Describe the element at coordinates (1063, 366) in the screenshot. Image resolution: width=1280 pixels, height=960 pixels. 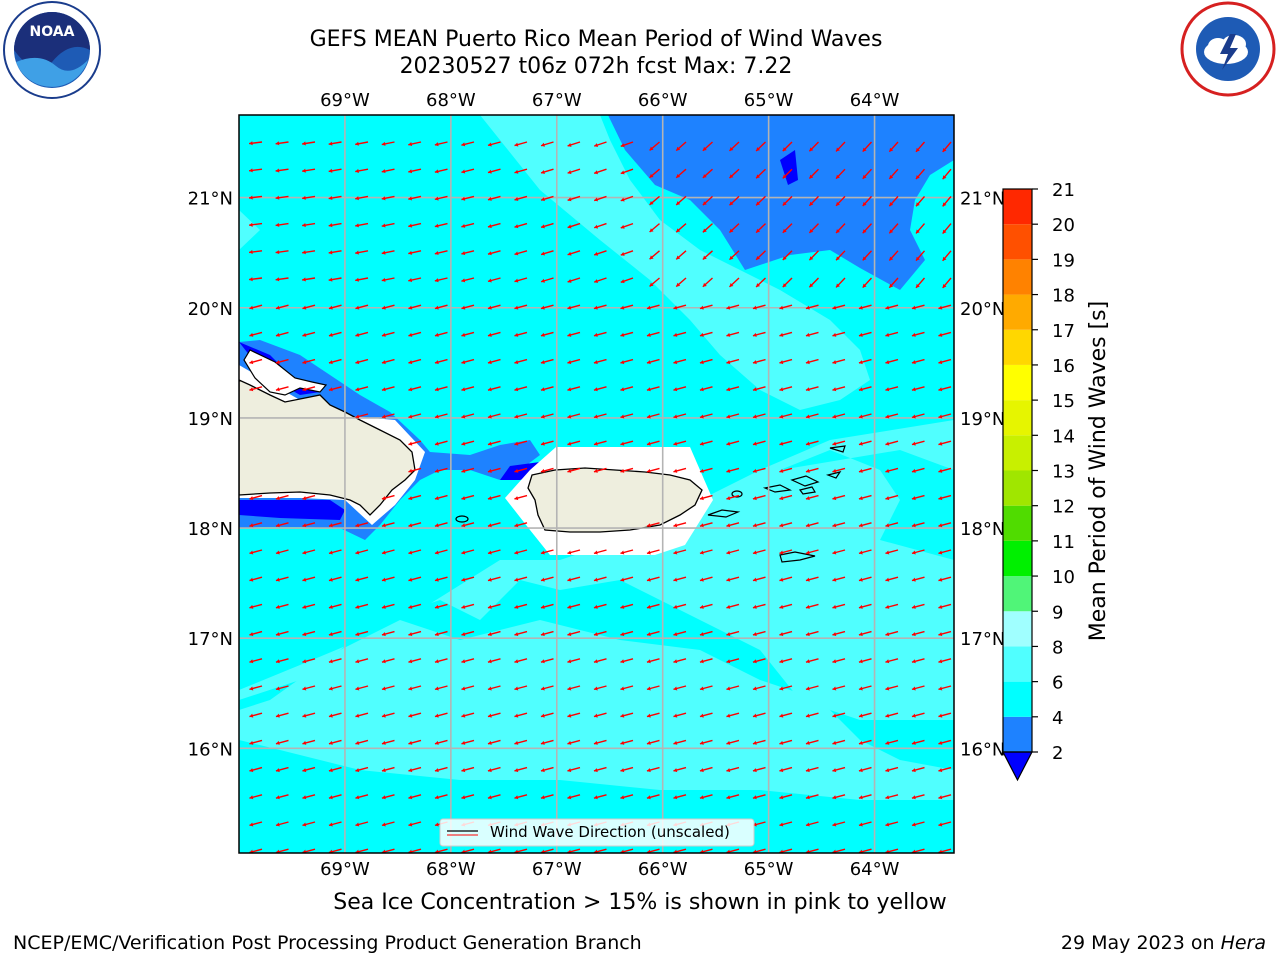
I see `colorbar-tick-label: 16` at that location.